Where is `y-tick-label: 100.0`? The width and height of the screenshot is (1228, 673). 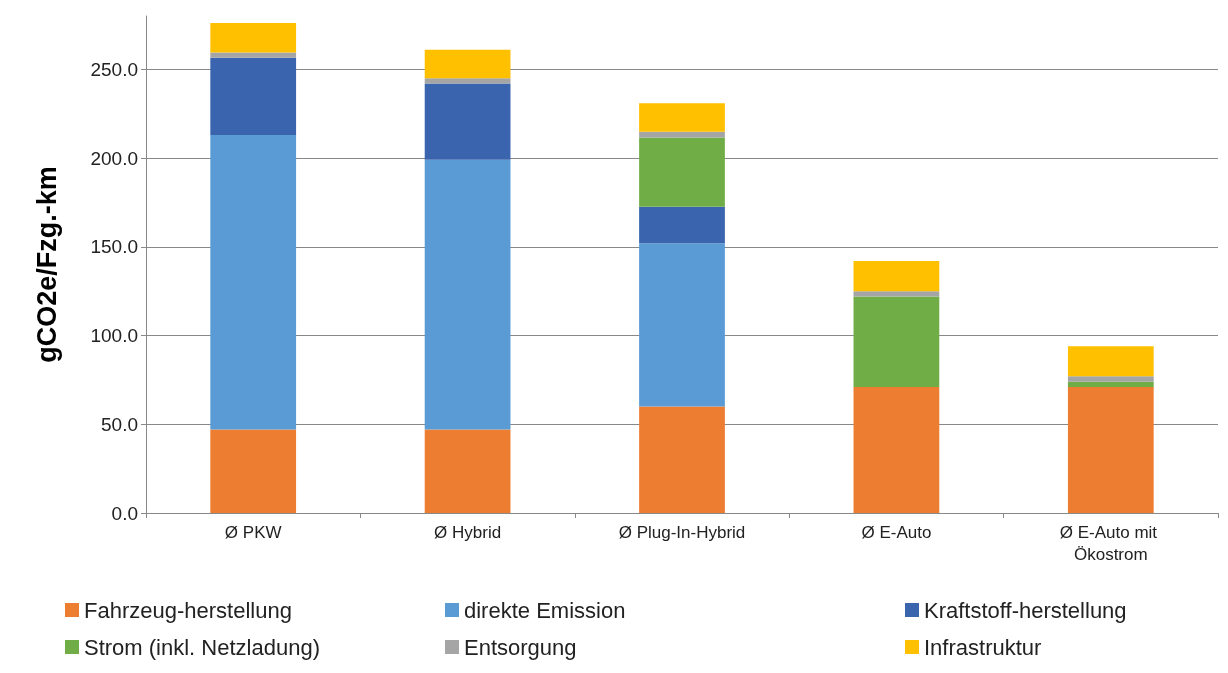 y-tick-label: 100.0 is located at coordinates (114, 335).